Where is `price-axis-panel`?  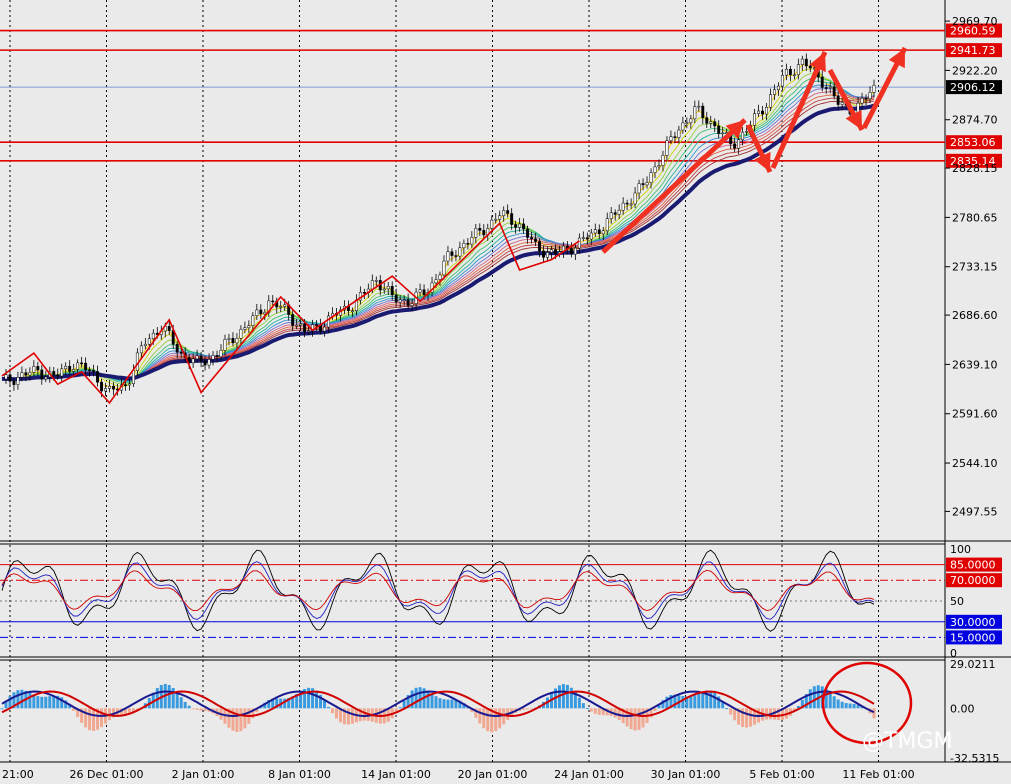
price-axis-panel is located at coordinates (978, 392).